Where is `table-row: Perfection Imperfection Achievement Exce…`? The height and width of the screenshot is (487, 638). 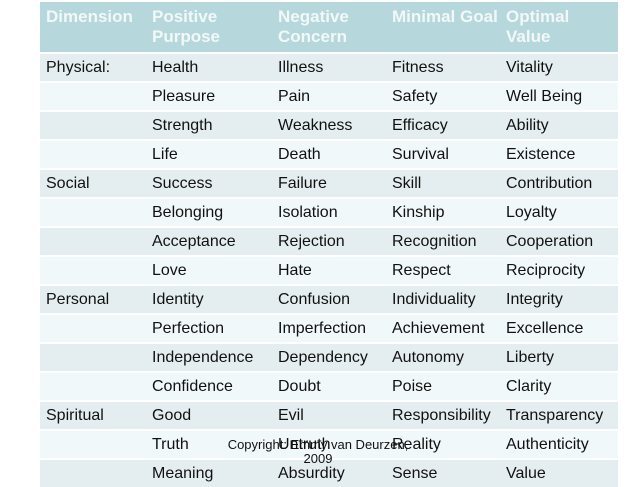
table-row: Perfection Imperfection Achievement Exce… is located at coordinates (329, 327).